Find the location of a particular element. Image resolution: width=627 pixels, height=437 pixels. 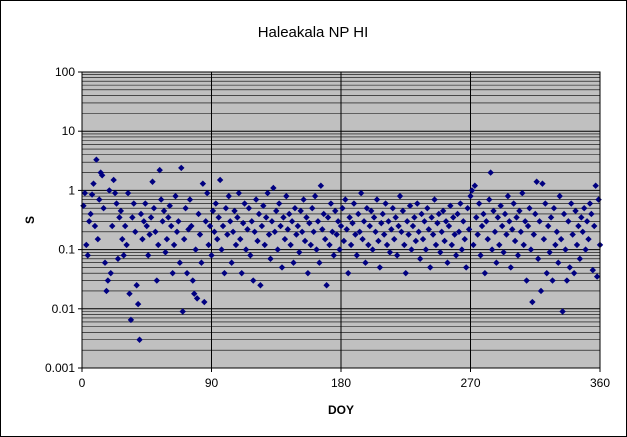

y-tick-label: 10 is located at coordinates (69, 131).